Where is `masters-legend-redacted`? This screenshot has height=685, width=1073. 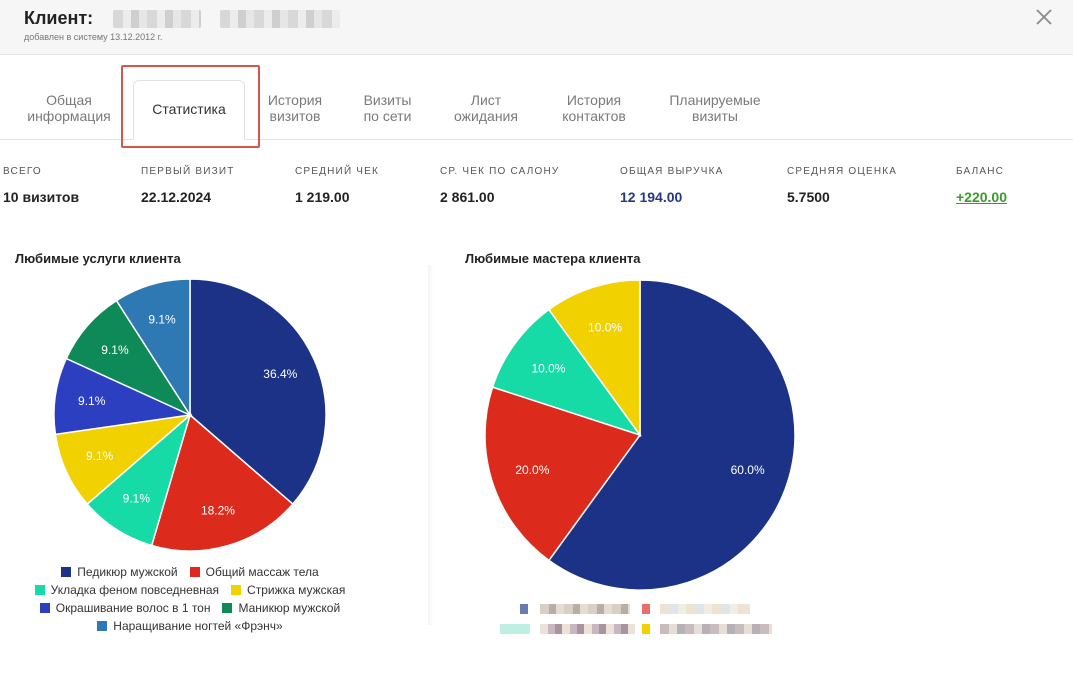 masters-legend-redacted is located at coordinates (640, 620).